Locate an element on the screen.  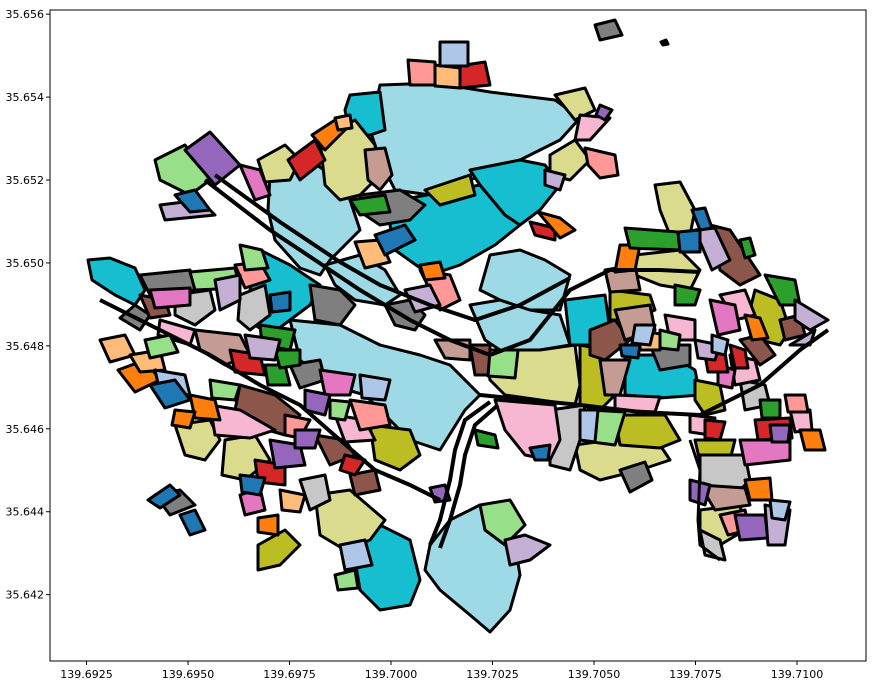
x-tick-label: 139.6975 is located at coordinates (289, 674).